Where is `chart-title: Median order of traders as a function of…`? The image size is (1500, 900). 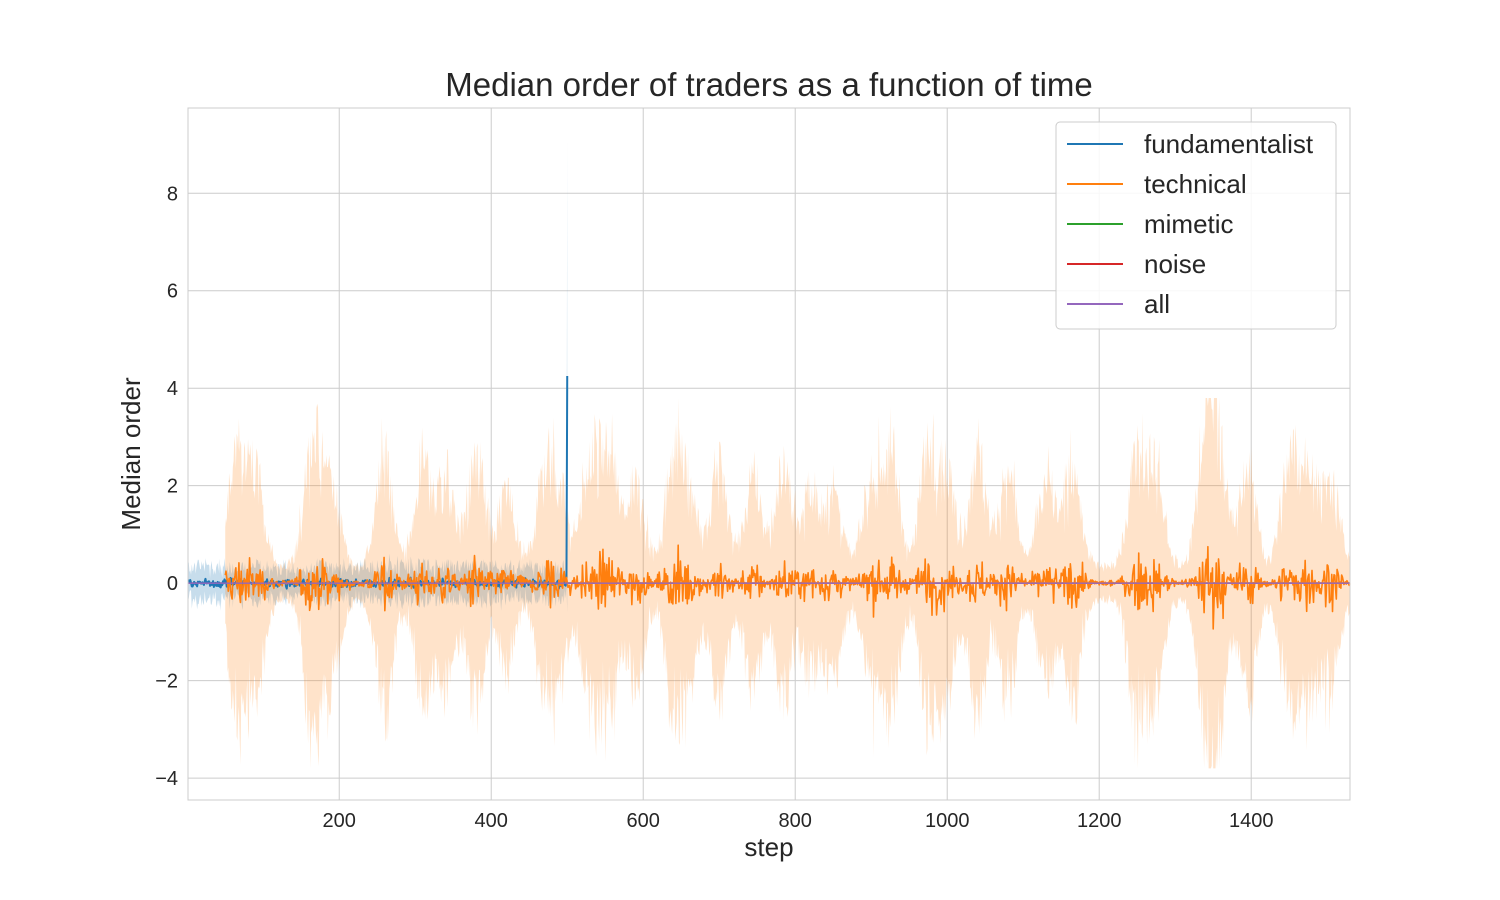
chart-title: Median order of traders as a function of… is located at coordinates (769, 84).